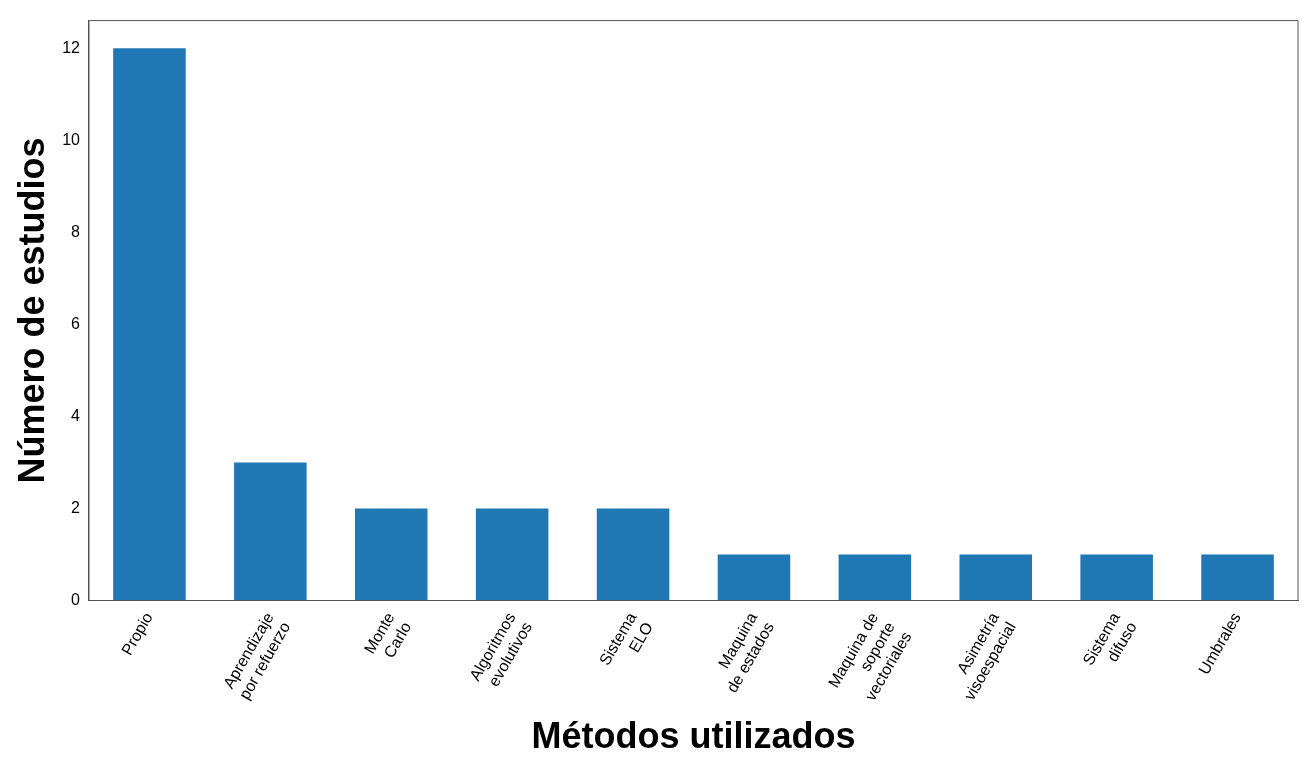 Image resolution: width=1314 pixels, height=772 pixels. What do you see at coordinates (76, 231) in the screenshot?
I see `y-tick-label: 8` at bounding box center [76, 231].